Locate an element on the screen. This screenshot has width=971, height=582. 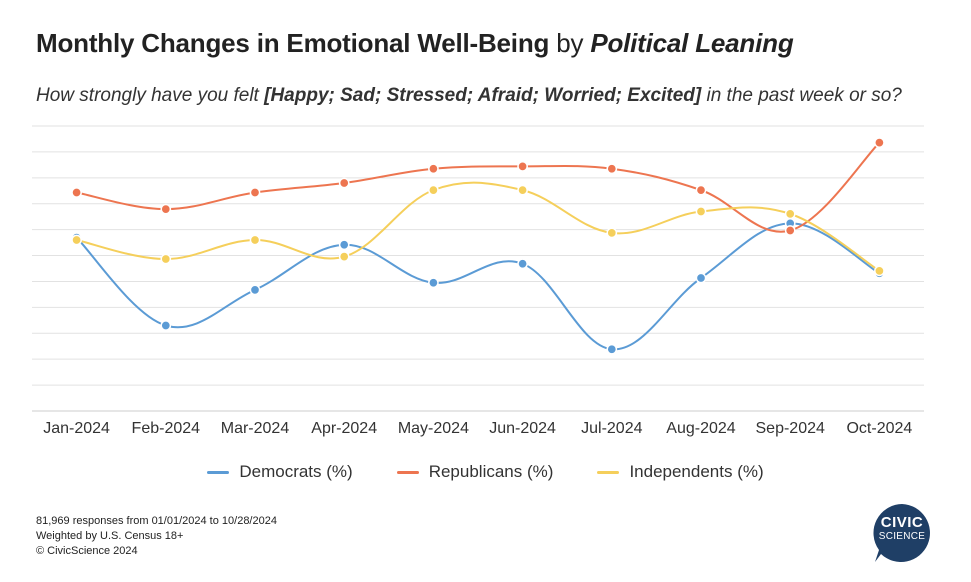
logo-line-2: SCIENCE is located at coordinates (902, 536).